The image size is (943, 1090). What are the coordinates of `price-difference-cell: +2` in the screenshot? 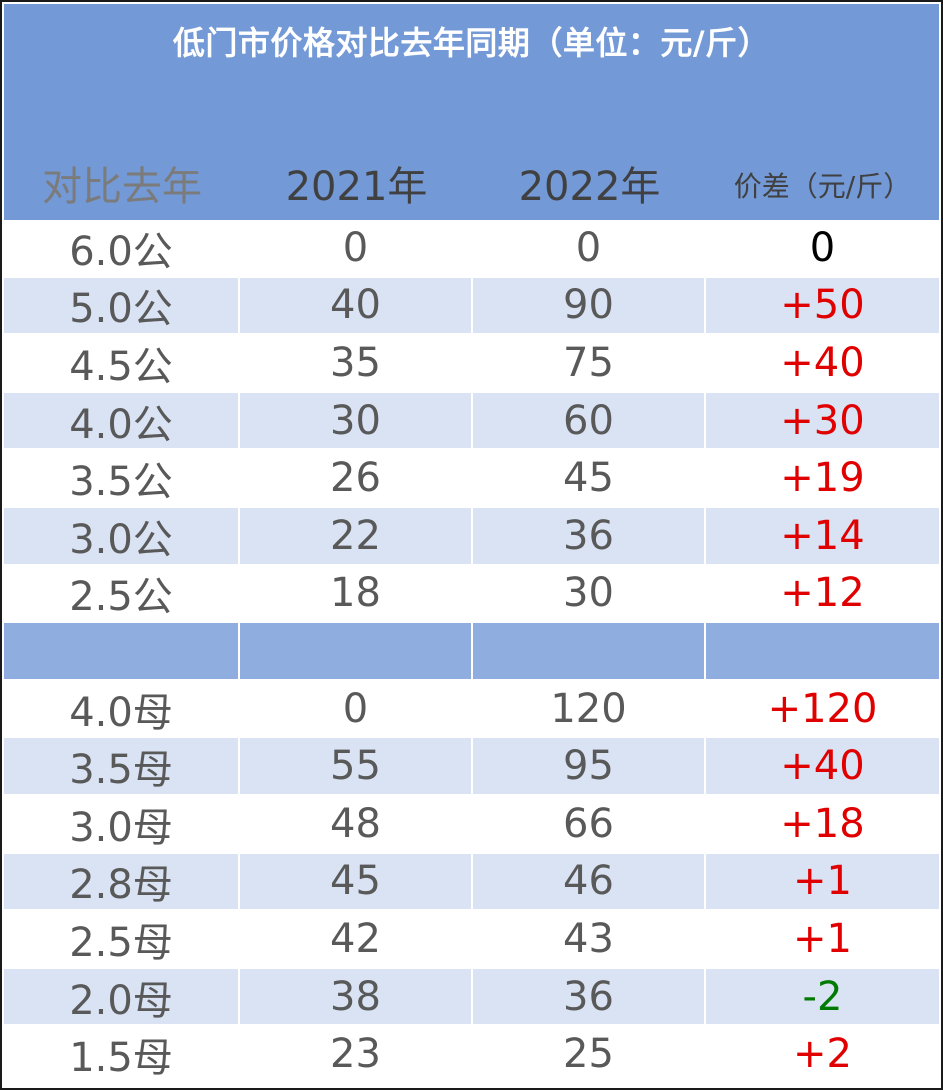 It's located at (822, 1055).